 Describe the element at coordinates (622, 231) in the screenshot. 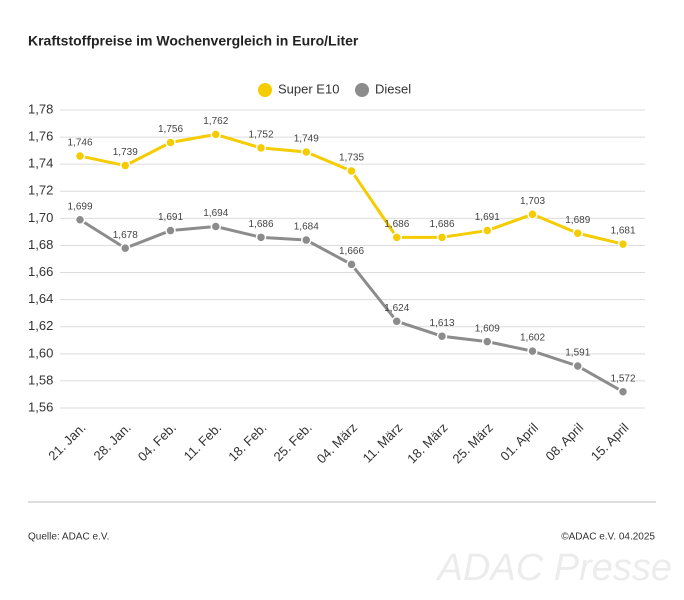

I see `value-label: 1,681` at that location.